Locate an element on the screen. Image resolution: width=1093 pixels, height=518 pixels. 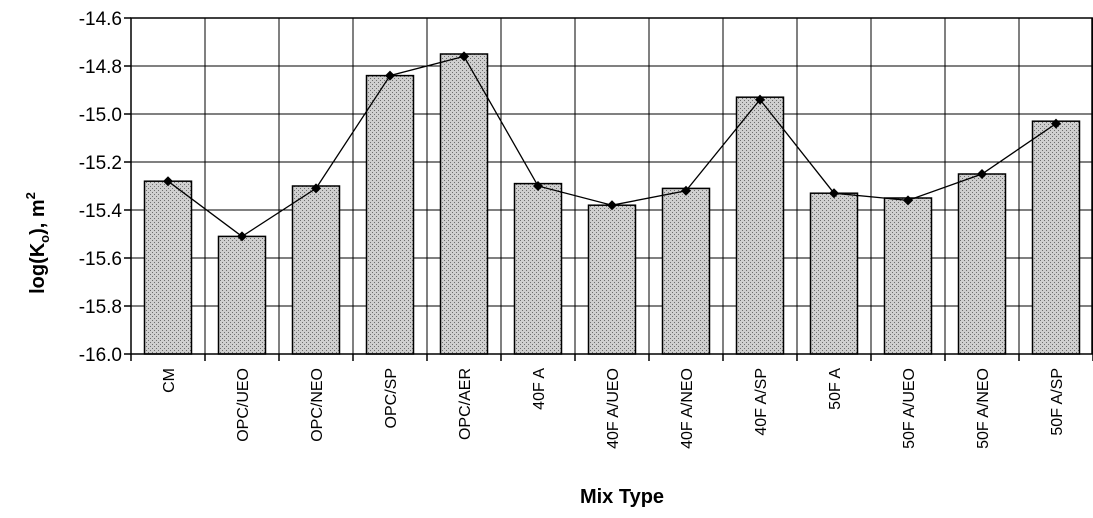
x-tick-label: OPC/SP is located at coordinates (391, 398).